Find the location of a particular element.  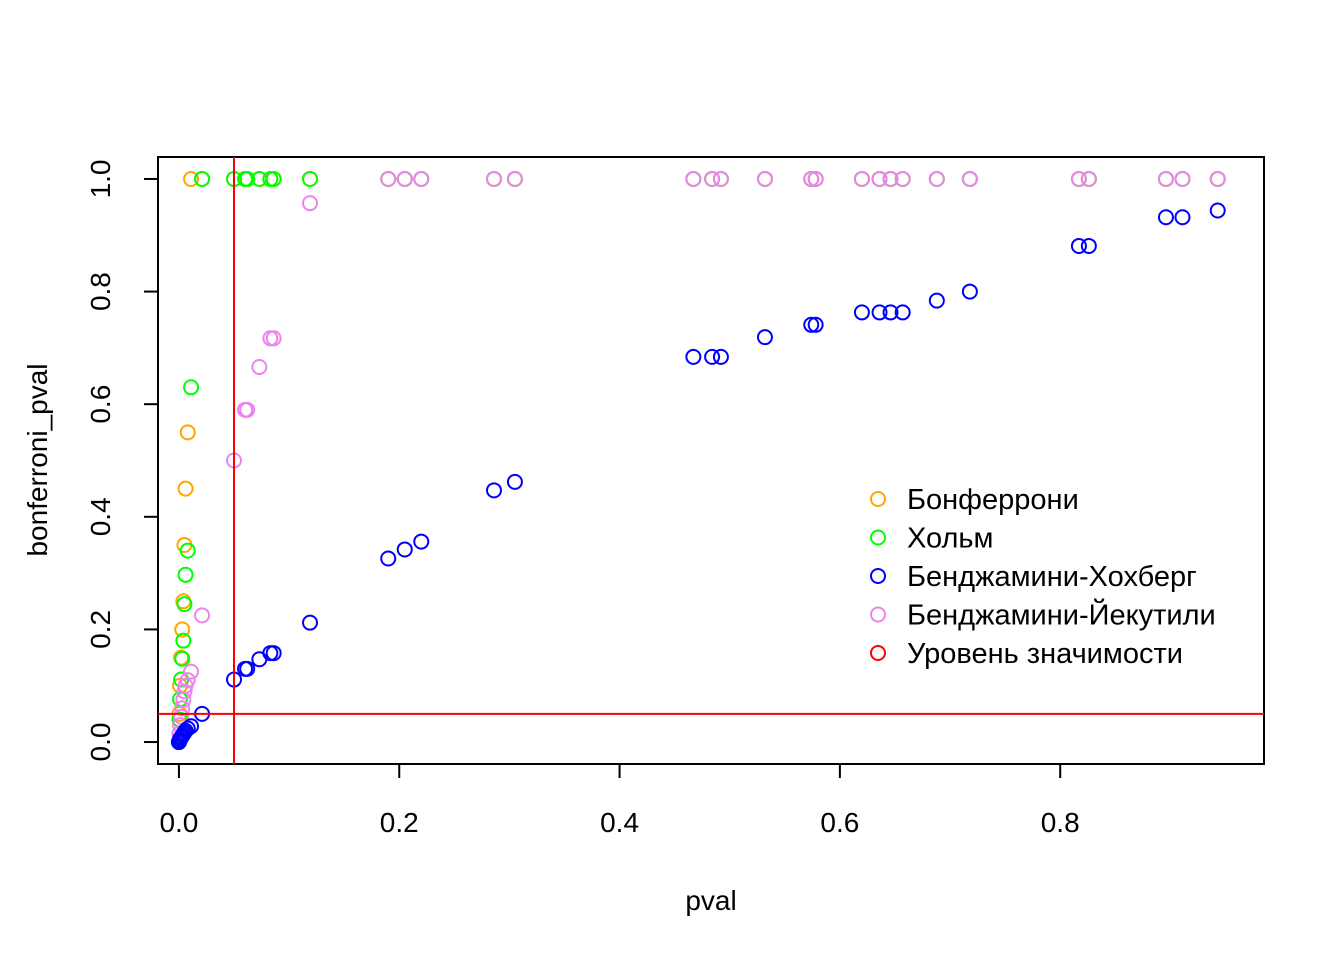

y-tick-label: 0.6 is located at coordinates (100, 404).